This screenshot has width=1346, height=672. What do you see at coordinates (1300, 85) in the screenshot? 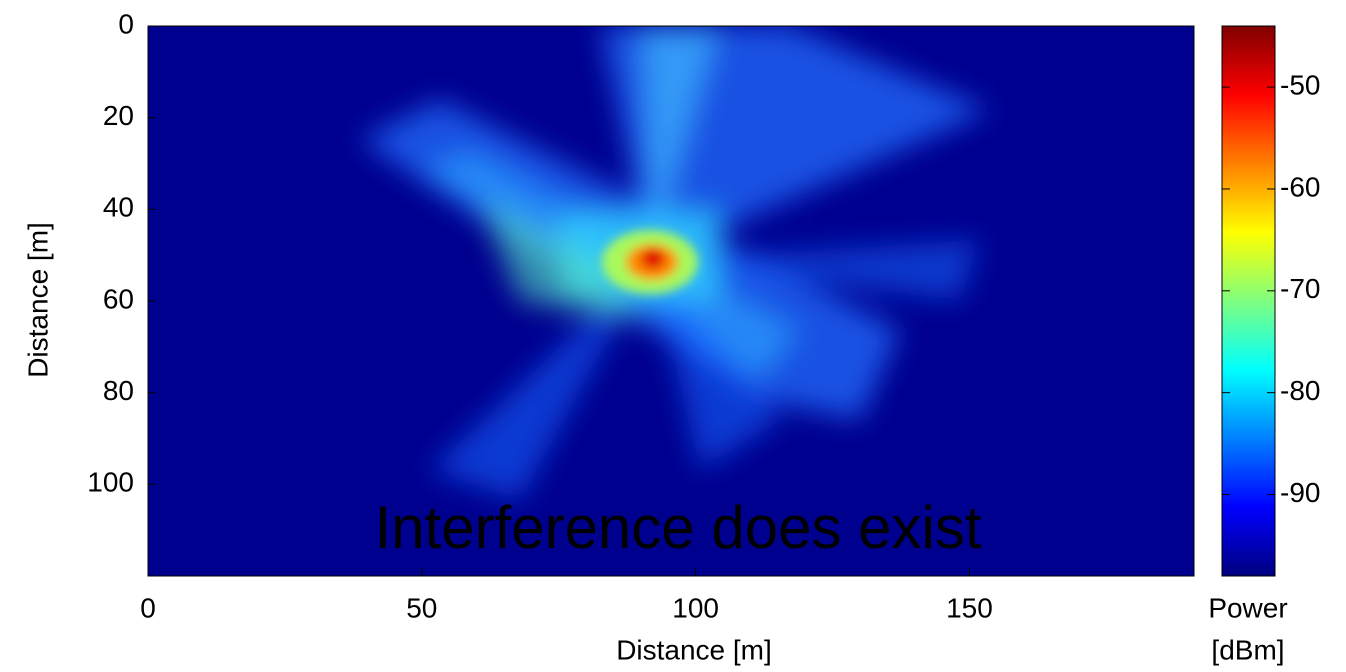
I see `colorbar-tick-label: -50` at bounding box center [1300, 85].